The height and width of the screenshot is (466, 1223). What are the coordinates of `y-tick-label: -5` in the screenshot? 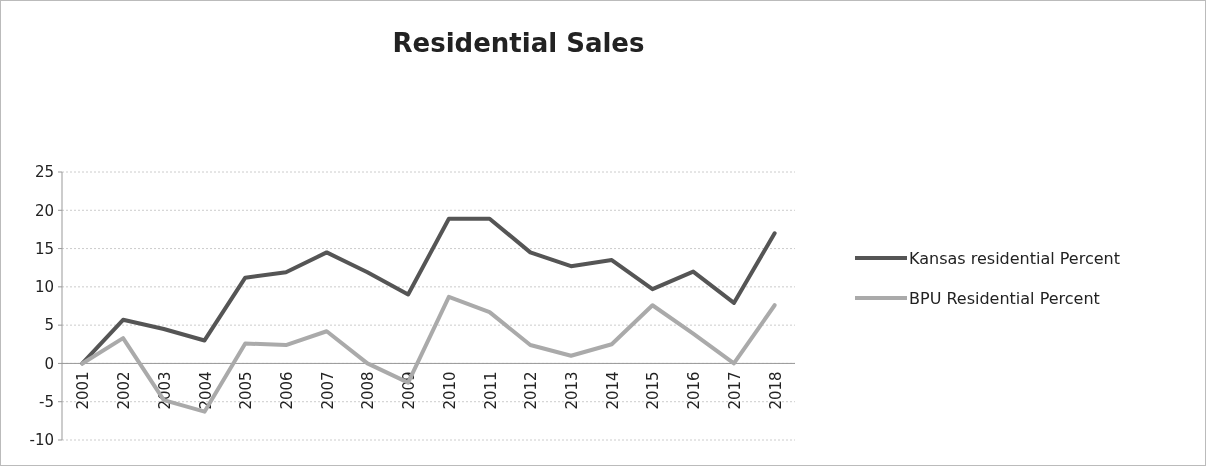 It's located at (46, 401).